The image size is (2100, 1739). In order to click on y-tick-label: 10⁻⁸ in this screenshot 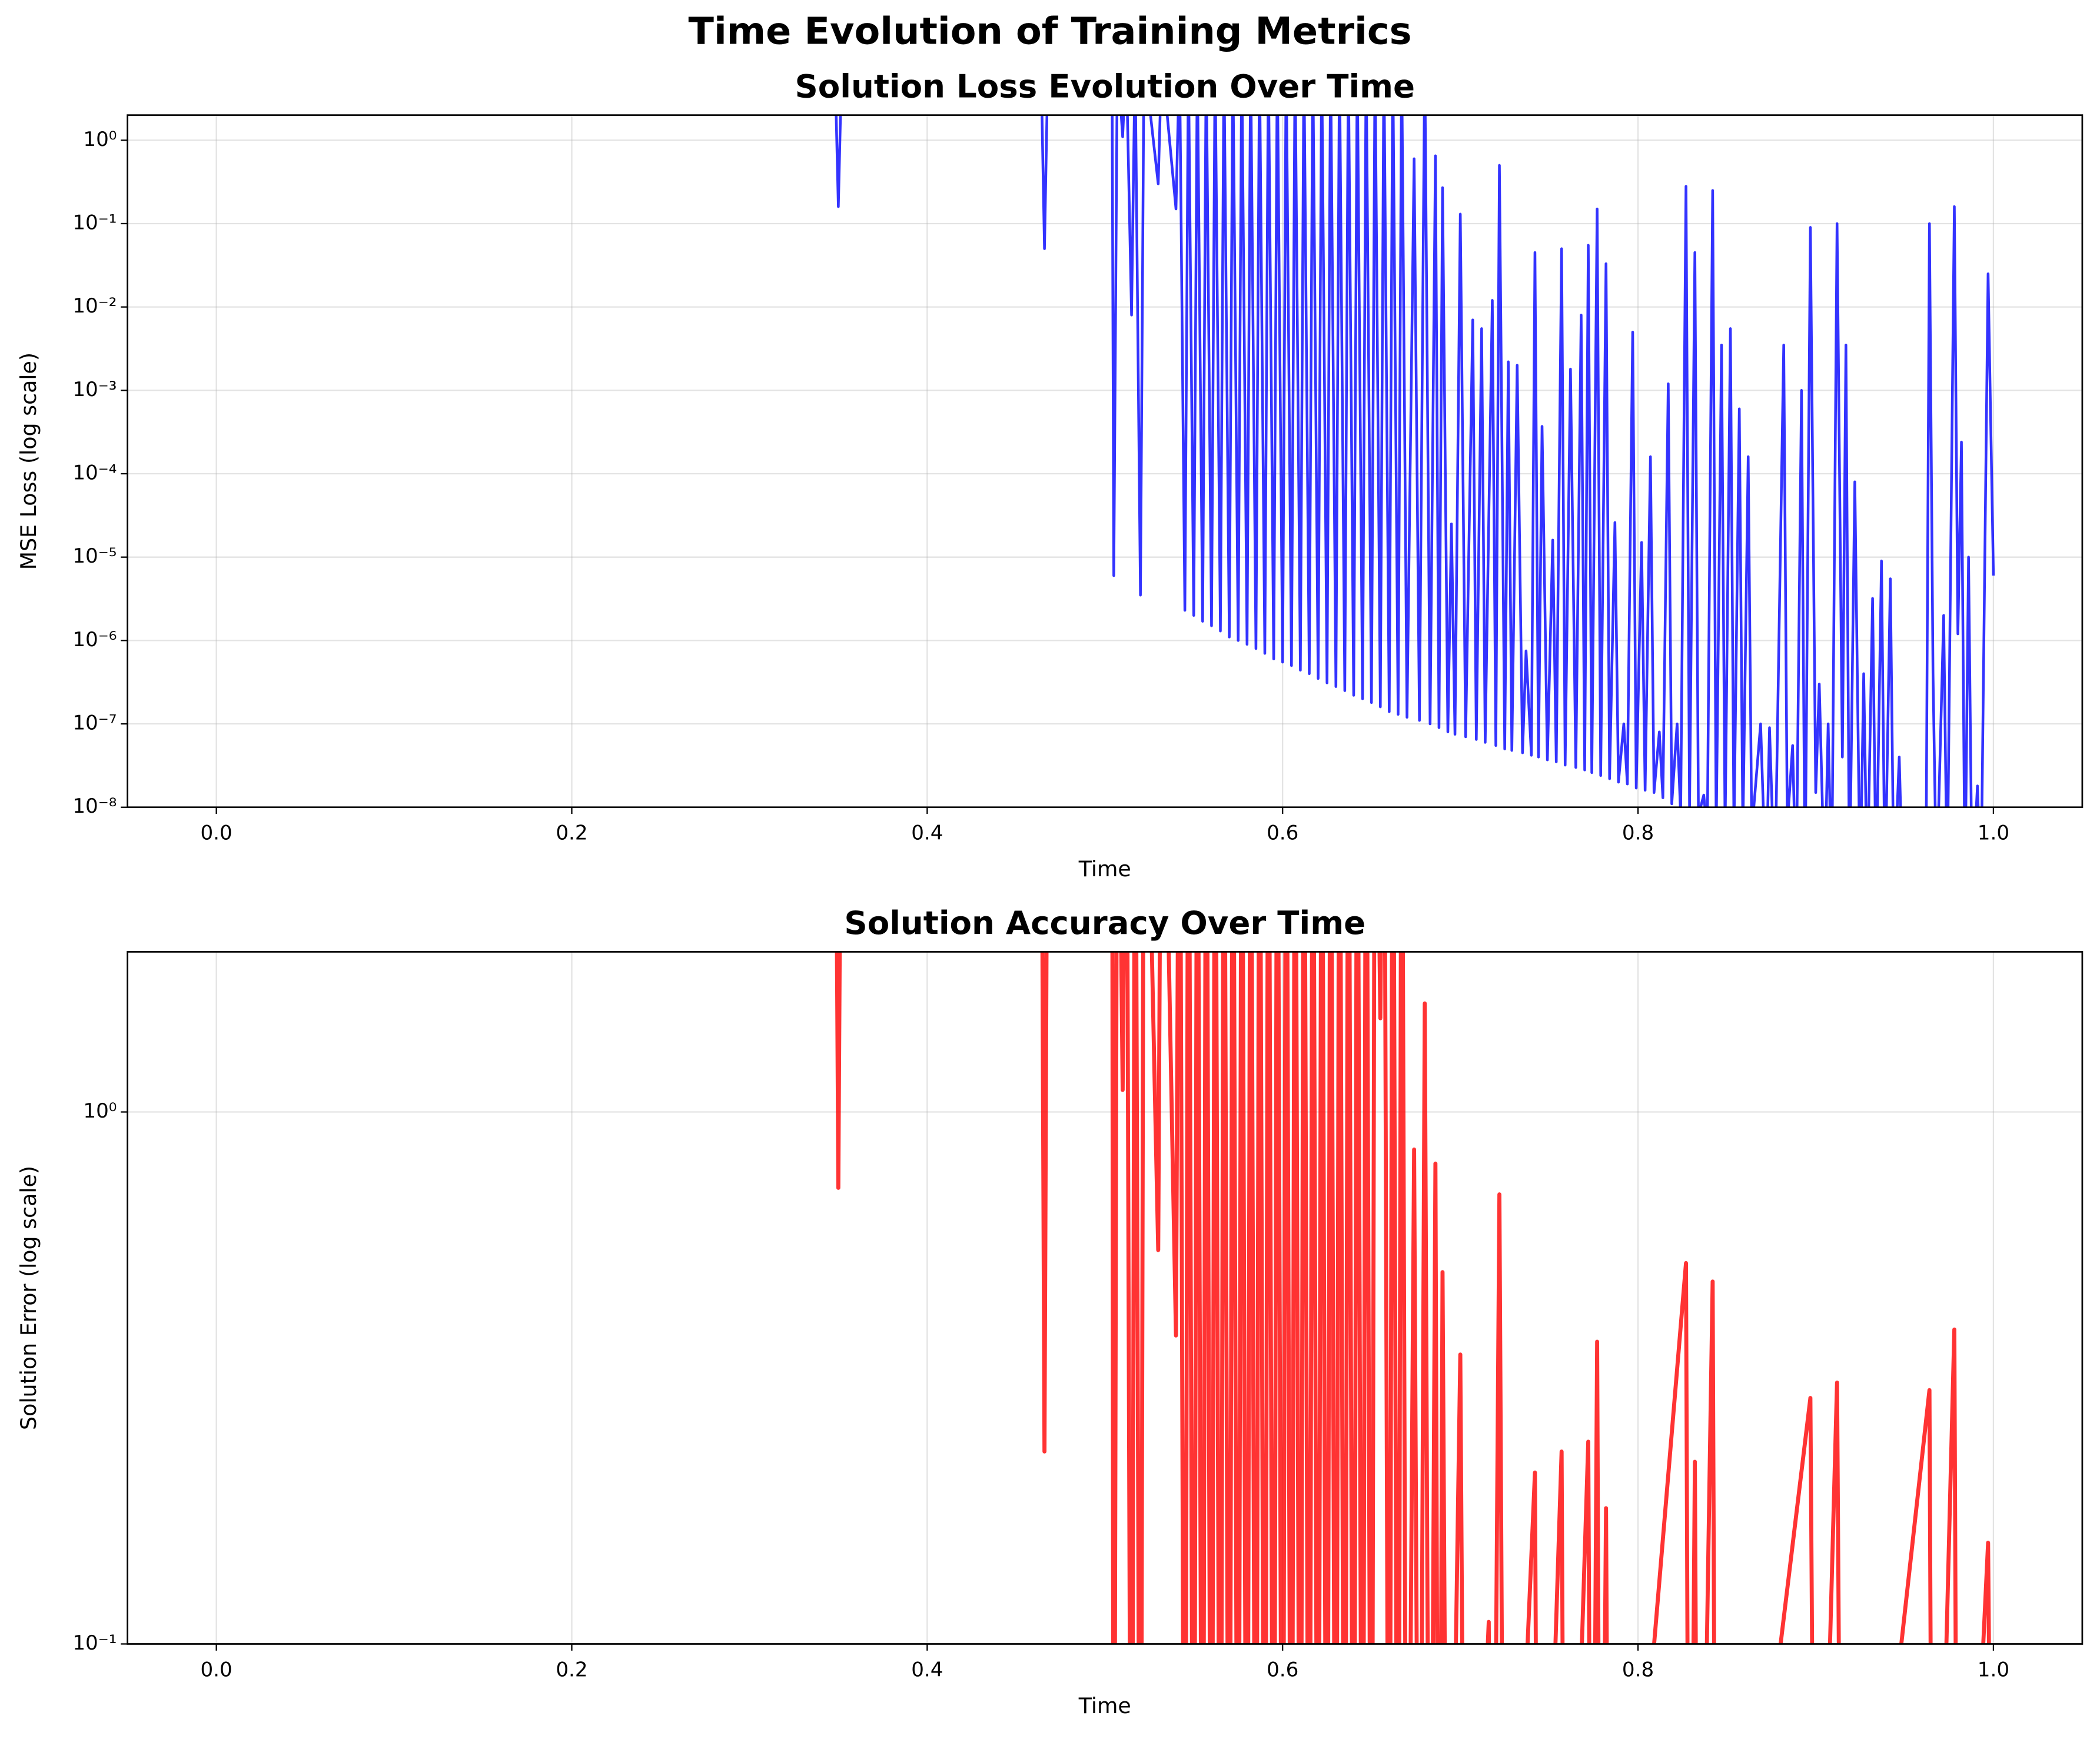, I will do `click(94, 806)`.